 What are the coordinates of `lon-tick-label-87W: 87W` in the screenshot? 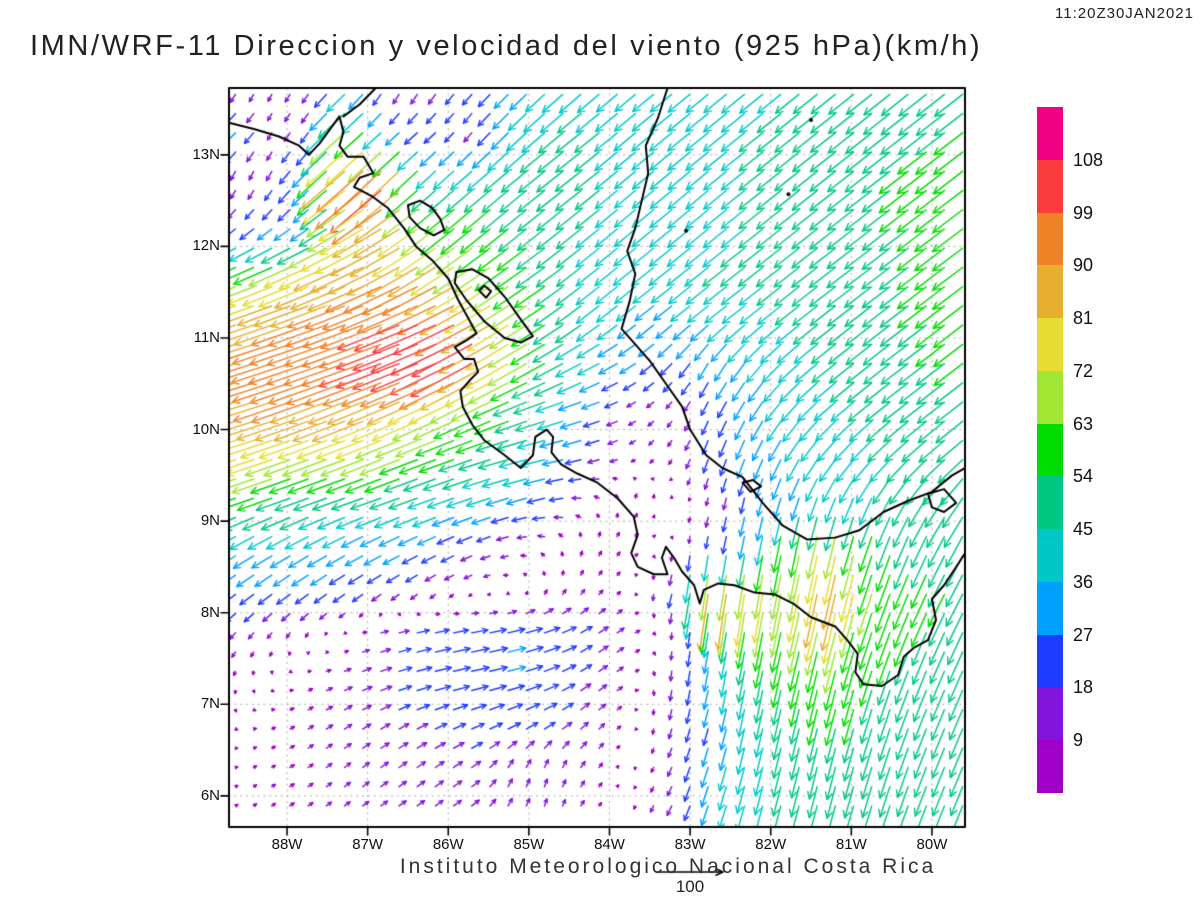 It's located at (368, 844).